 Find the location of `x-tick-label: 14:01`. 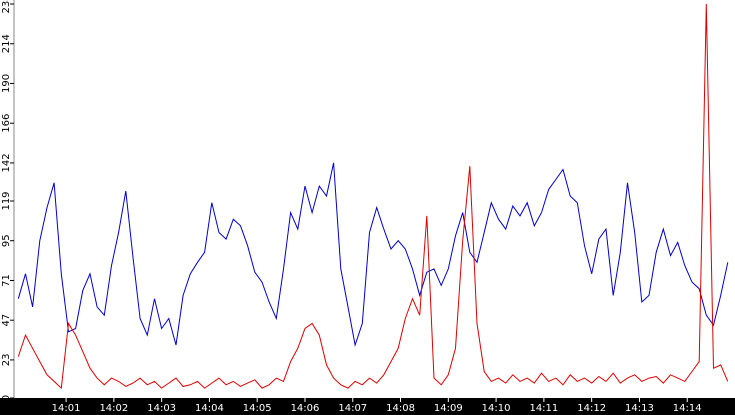

x-tick-label: 14:01 is located at coordinates (66, 408).